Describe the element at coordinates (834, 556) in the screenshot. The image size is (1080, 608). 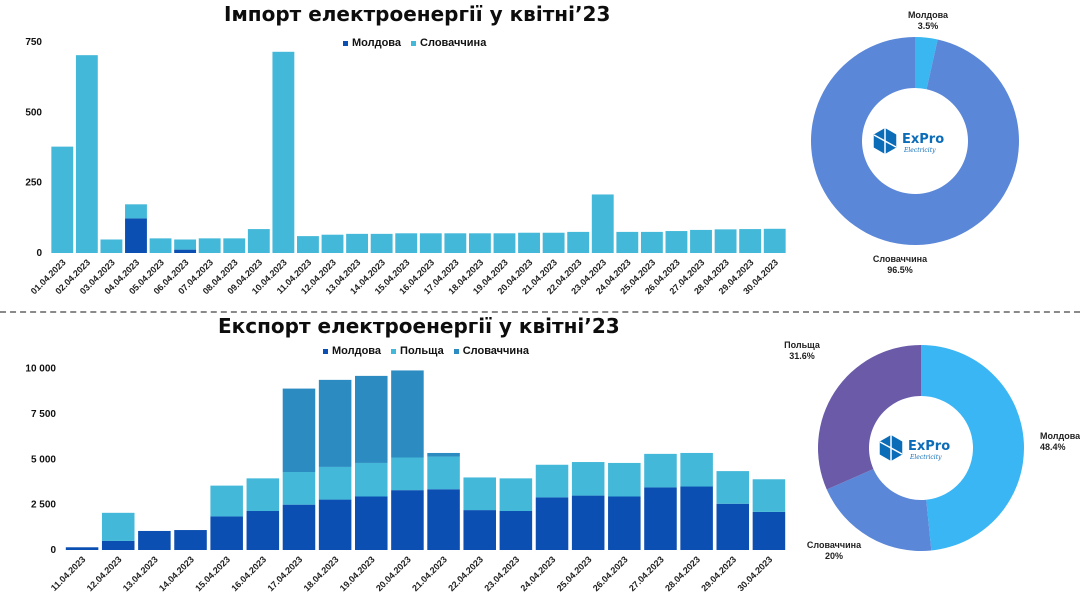
I see `donut-slice-percent: 20%` at that location.